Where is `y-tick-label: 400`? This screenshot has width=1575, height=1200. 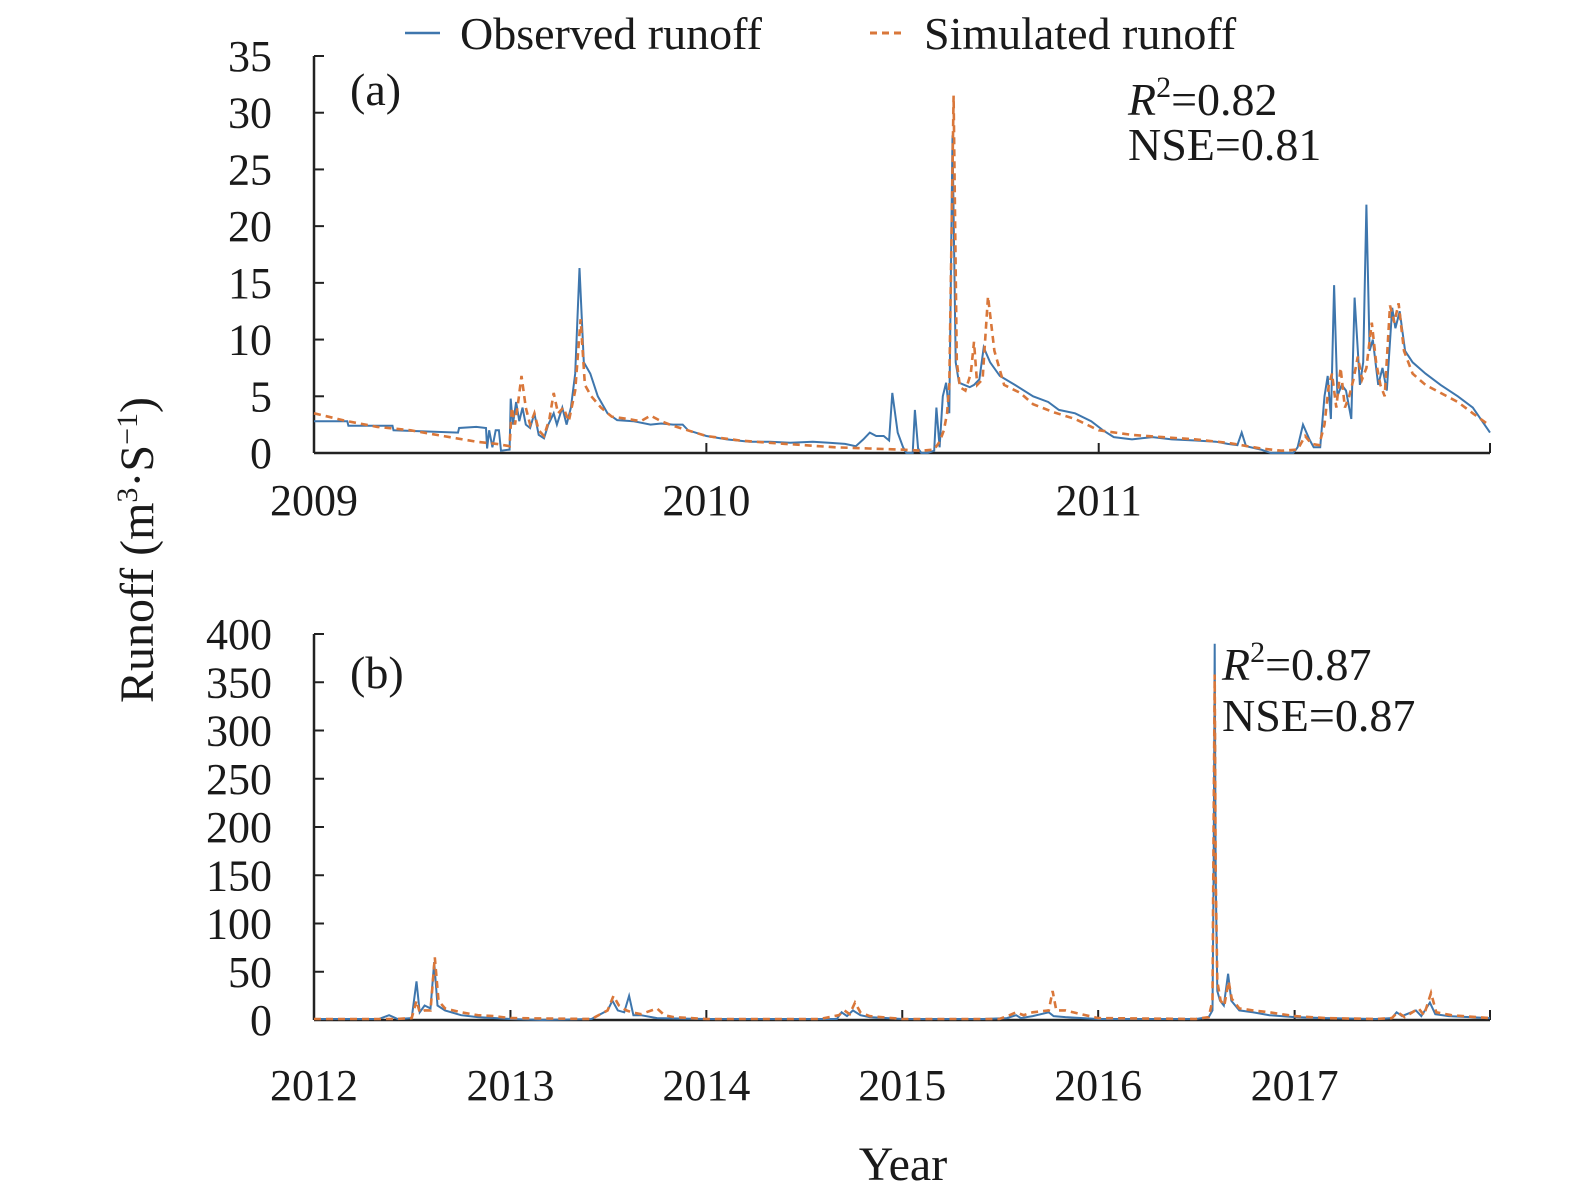 y-tick-label: 400 is located at coordinates (239, 634).